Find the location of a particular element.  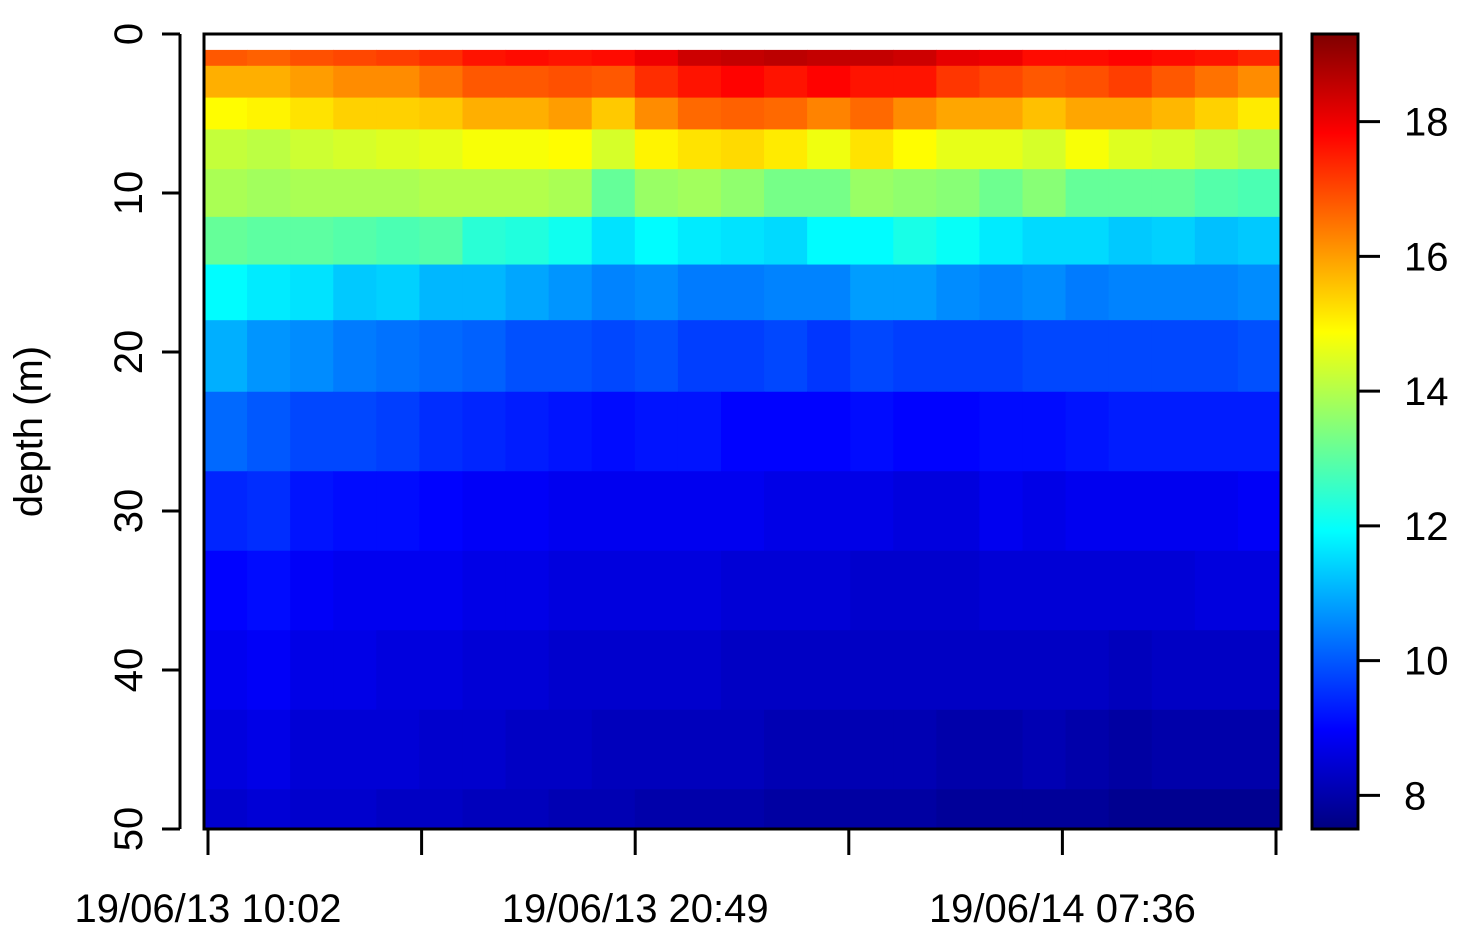

y-tick-label: 0 is located at coordinates (129, 34).